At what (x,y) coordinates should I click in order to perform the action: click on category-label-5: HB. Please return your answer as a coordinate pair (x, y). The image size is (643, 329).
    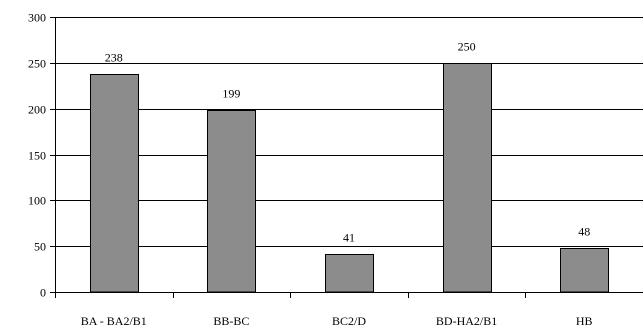
    Looking at the image, I should click on (584, 321).